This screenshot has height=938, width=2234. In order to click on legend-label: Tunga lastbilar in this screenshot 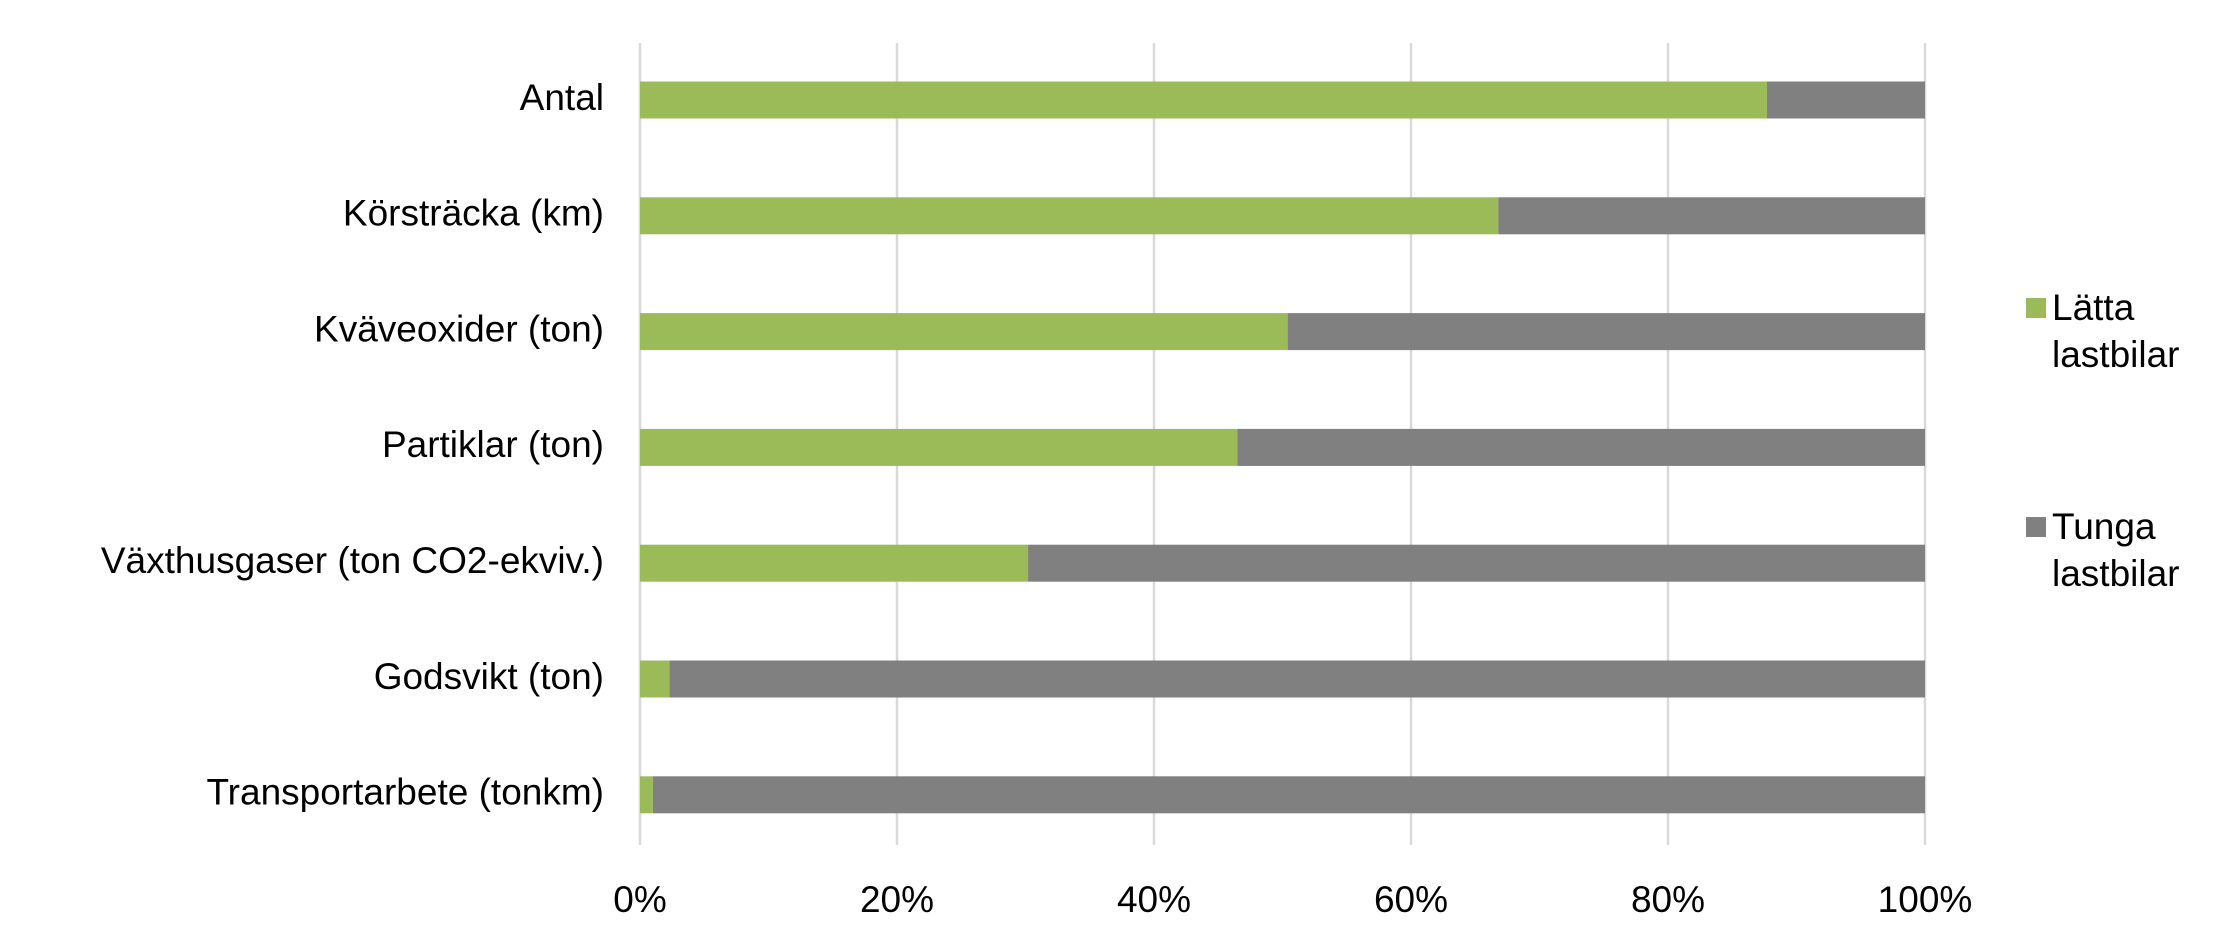, I will do `click(2116, 550)`.